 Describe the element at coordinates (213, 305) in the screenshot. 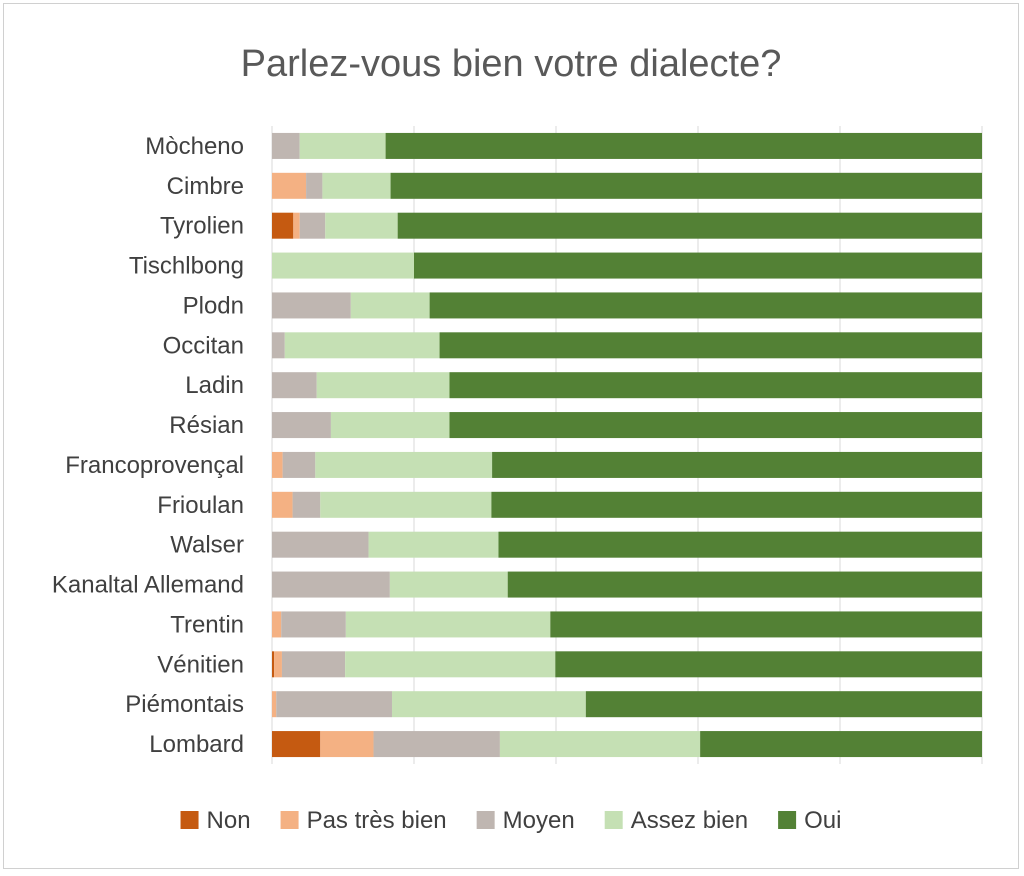

I see `category-label: Plodn` at that location.